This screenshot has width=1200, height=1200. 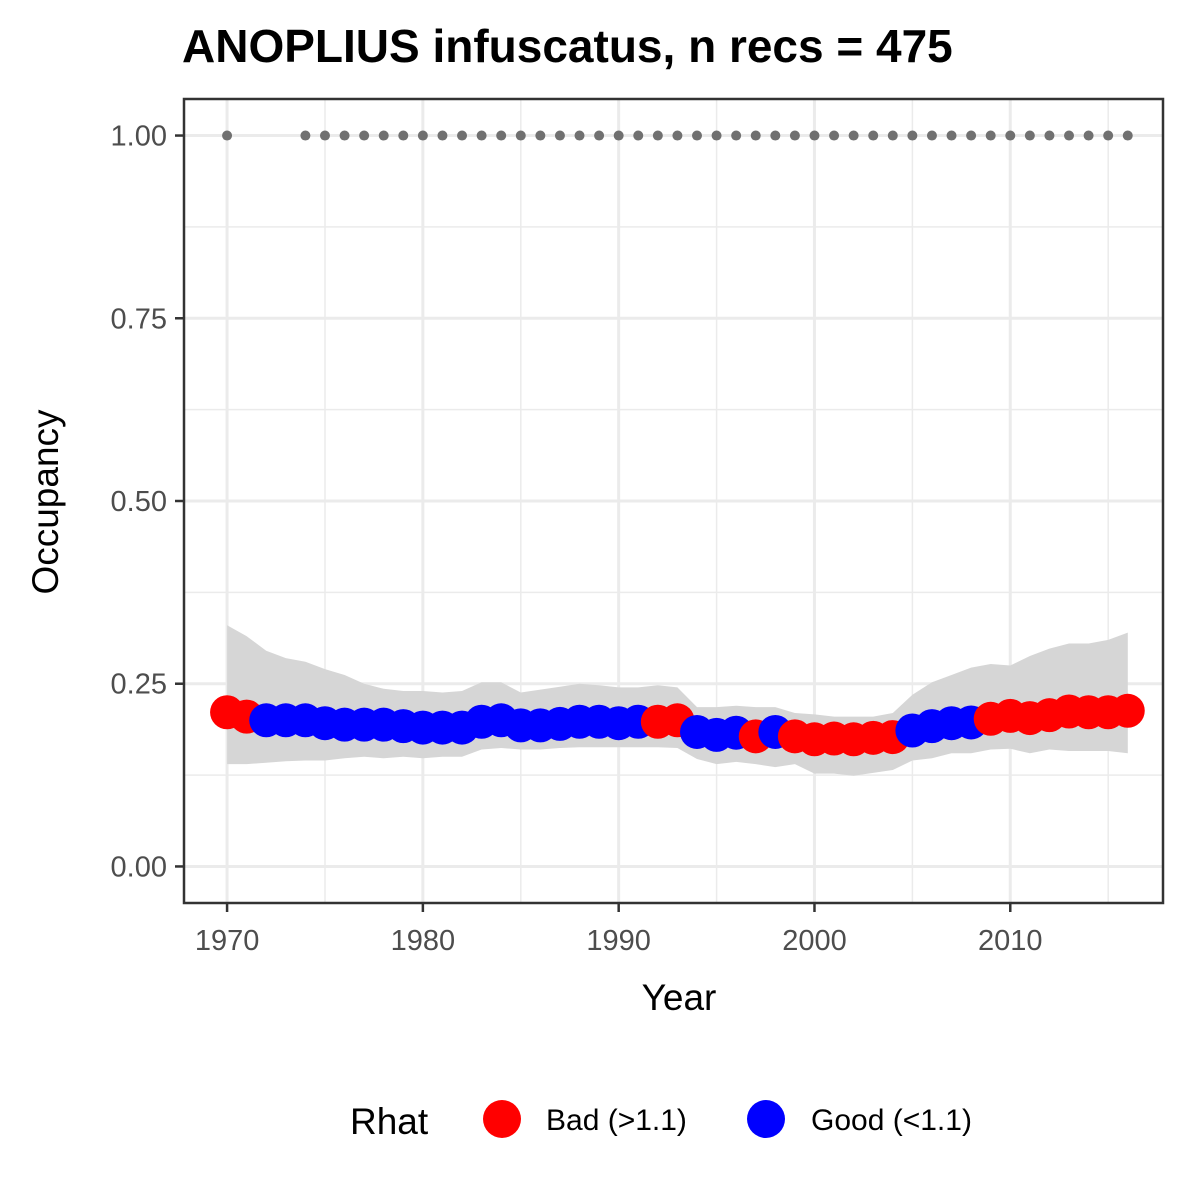 What do you see at coordinates (1010, 941) in the screenshot?
I see `x-tick-label: 2010` at bounding box center [1010, 941].